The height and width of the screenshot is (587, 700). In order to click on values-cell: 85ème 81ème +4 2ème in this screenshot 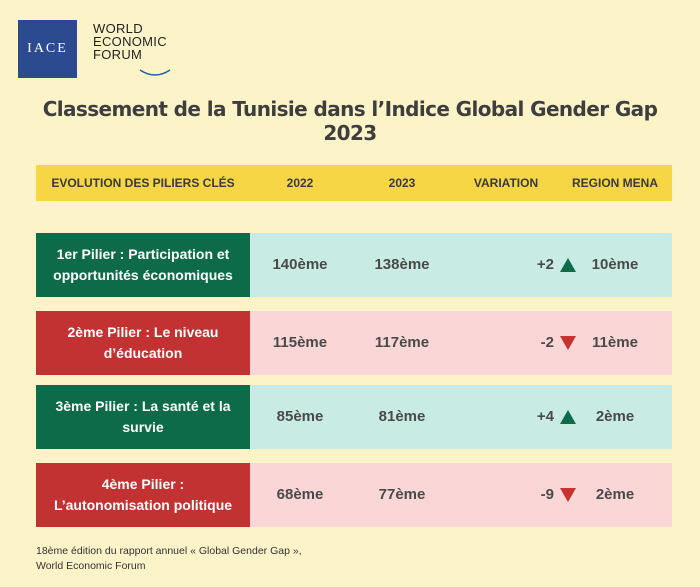, I will do `click(461, 417)`.